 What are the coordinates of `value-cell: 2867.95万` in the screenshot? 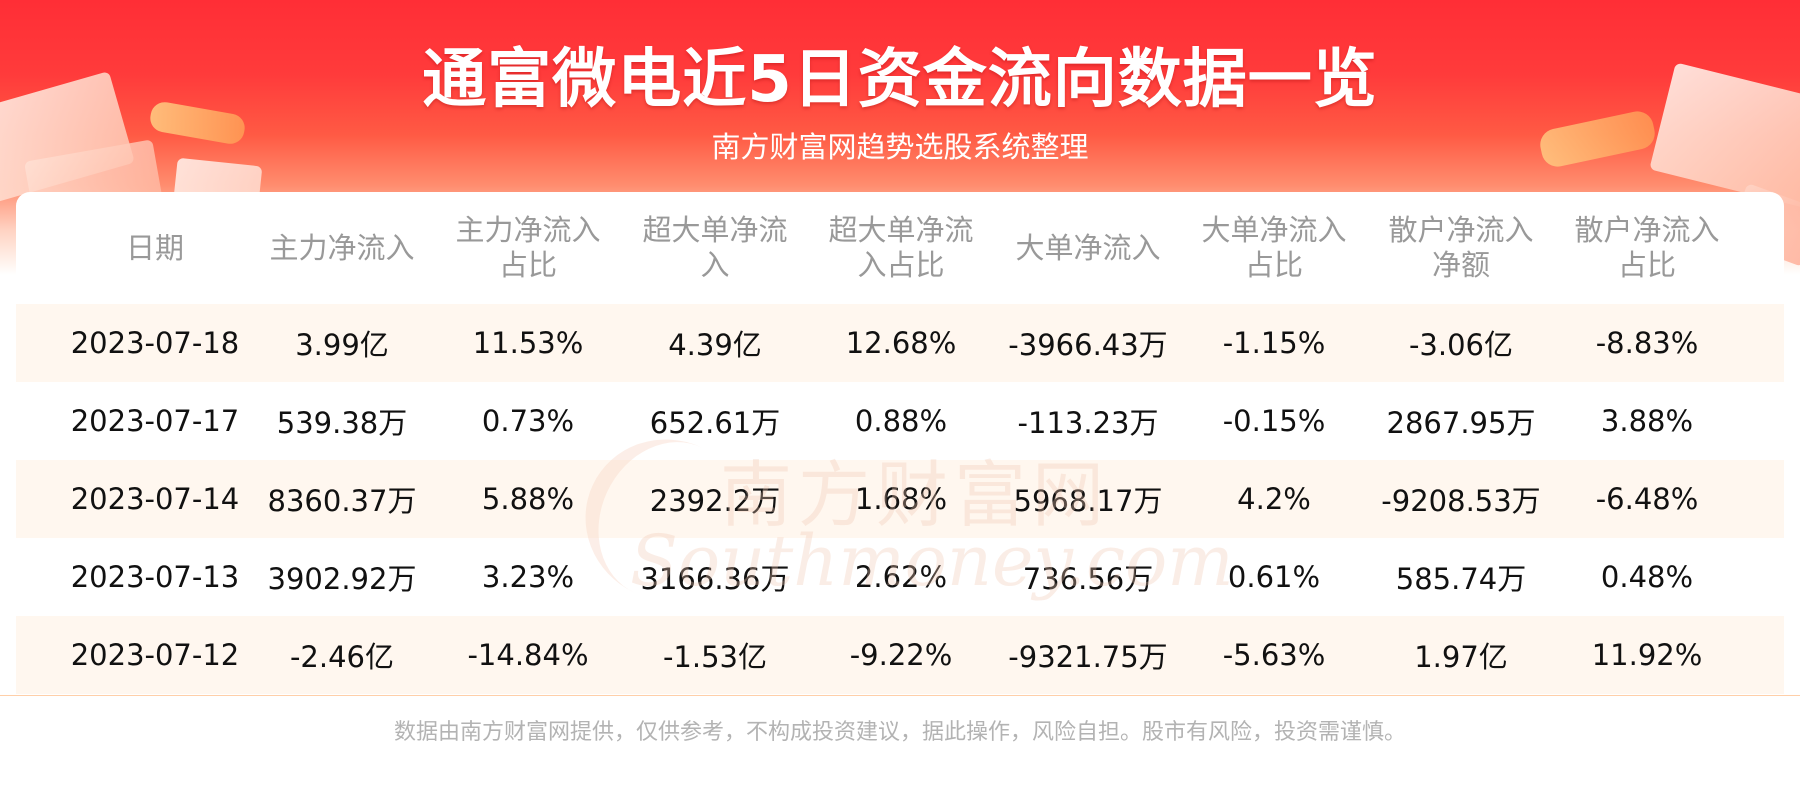 It's located at (1461, 423).